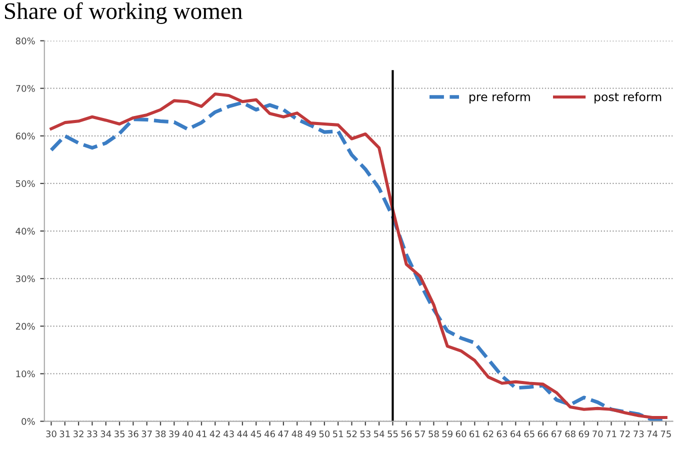 The width and height of the screenshot is (683, 453). What do you see at coordinates (379, 434) in the screenshot?
I see `x-tick-label: 54` at bounding box center [379, 434].